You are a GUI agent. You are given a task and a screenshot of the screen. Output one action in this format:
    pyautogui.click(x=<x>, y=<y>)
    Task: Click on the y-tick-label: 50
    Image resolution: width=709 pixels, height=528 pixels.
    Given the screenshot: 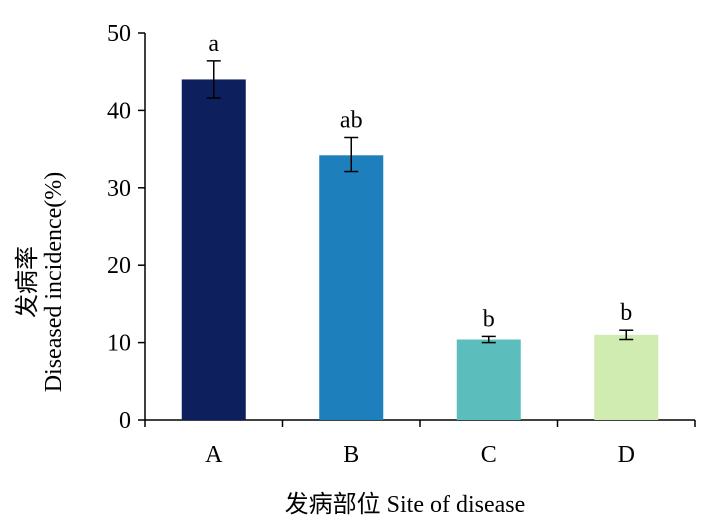 What is the action you would take?
    pyautogui.click(x=119, y=34)
    